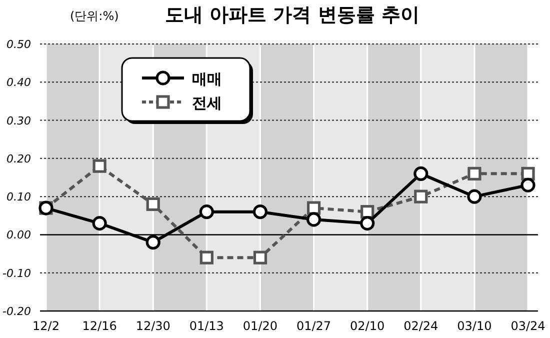 Image resolution: width=550 pixels, height=338 pixels. I want to click on y-tick-label: -0.10, so click(16, 273).